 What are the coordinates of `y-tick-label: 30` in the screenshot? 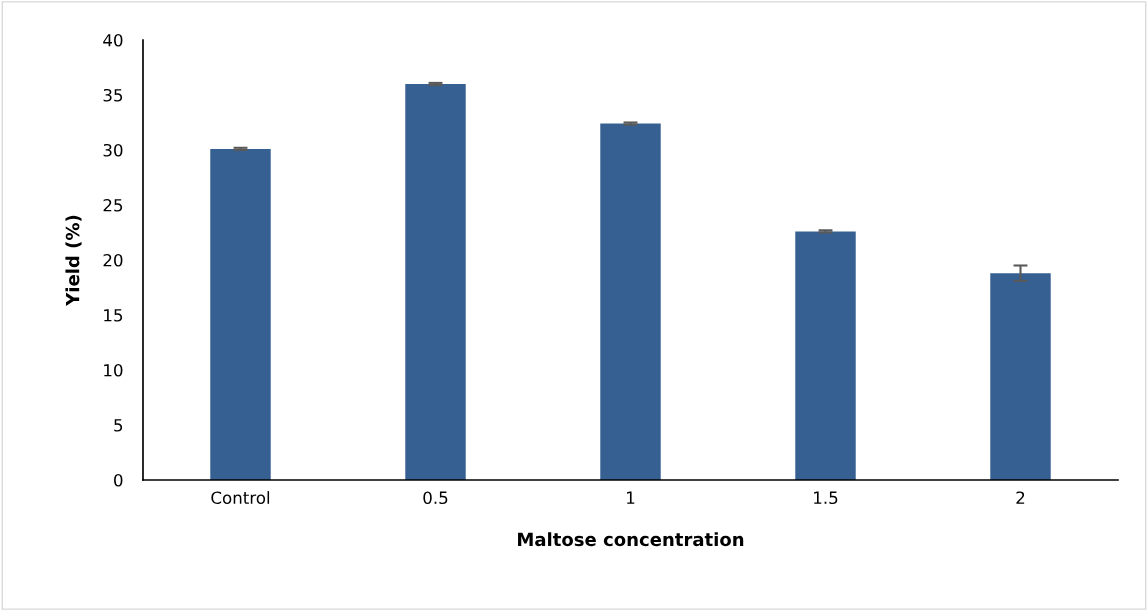 It's located at (113, 150).